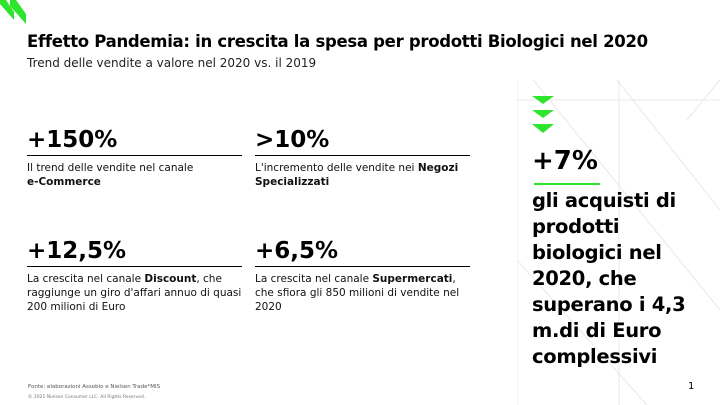 This screenshot has width=720, height=405. Describe the element at coordinates (134, 141) in the screenshot. I see `stat-value: +150%` at that location.